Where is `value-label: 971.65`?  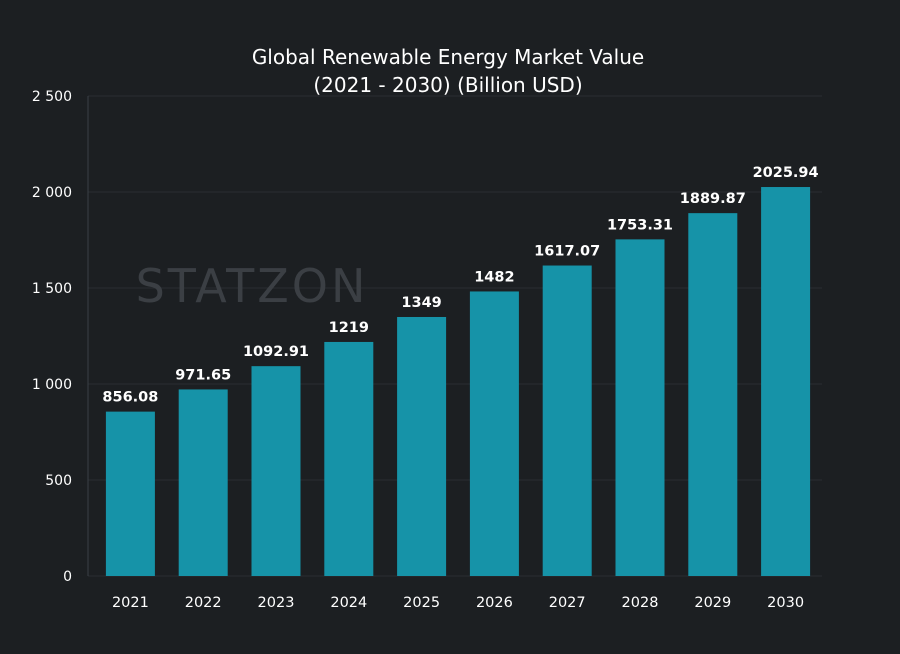
value-label: 971.65 is located at coordinates (203, 375).